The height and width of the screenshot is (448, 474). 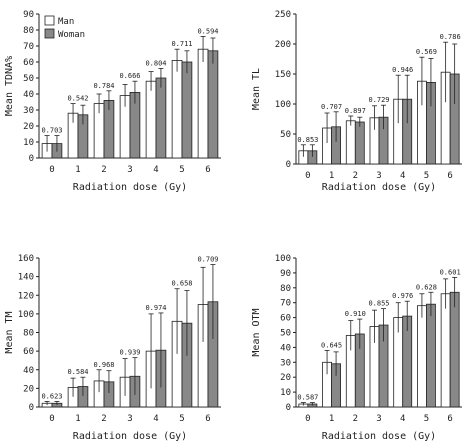 I want to click on p-value-label: 0.711, so click(x=181, y=44).